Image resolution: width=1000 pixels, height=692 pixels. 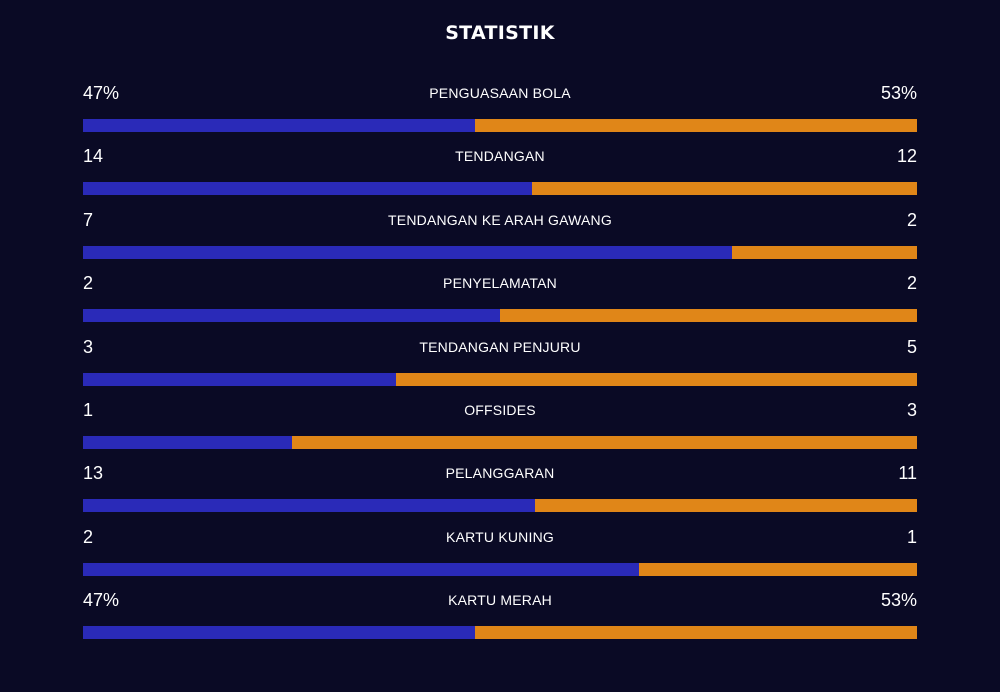 What do you see at coordinates (93, 156) in the screenshot?
I see `home-value: 14` at bounding box center [93, 156].